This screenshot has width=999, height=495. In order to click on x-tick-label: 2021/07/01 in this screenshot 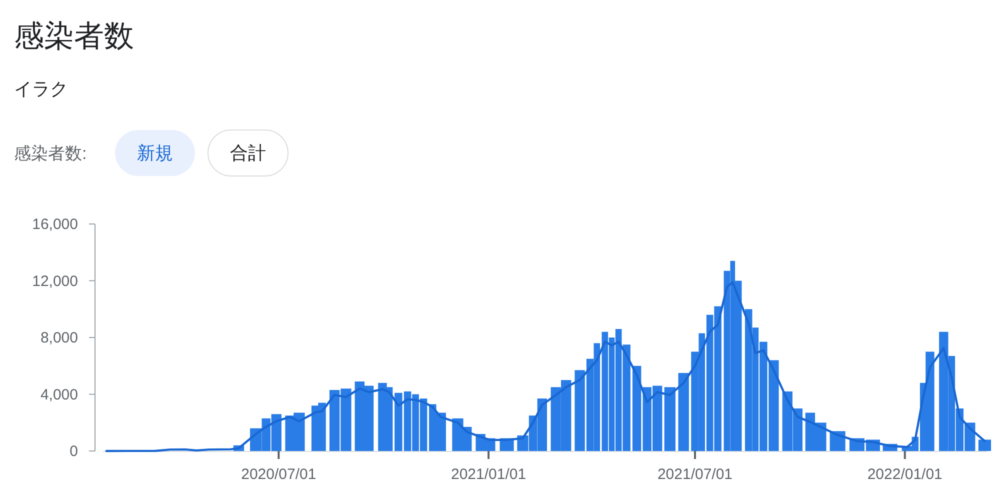, I will do `click(695, 474)`.